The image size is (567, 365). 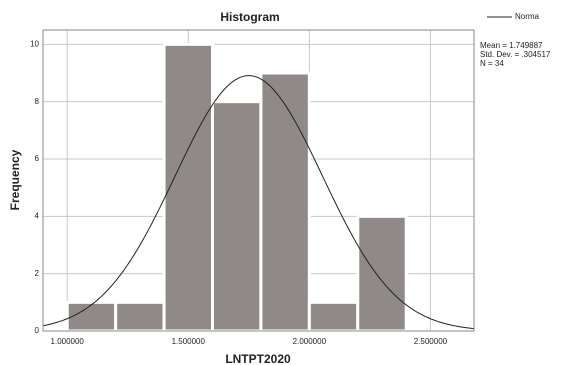 What do you see at coordinates (37, 330) in the screenshot?
I see `y-tick-label: 0` at bounding box center [37, 330].